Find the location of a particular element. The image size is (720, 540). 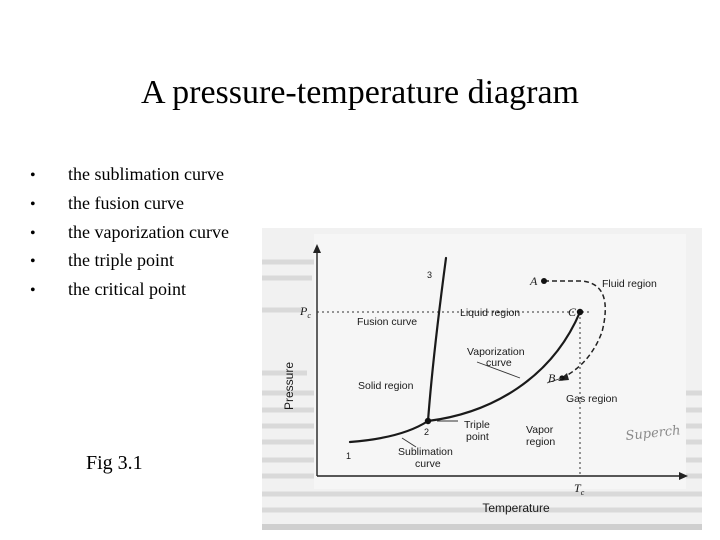

bullet-item: • the vaporization curve is located at coordinates (129, 232).